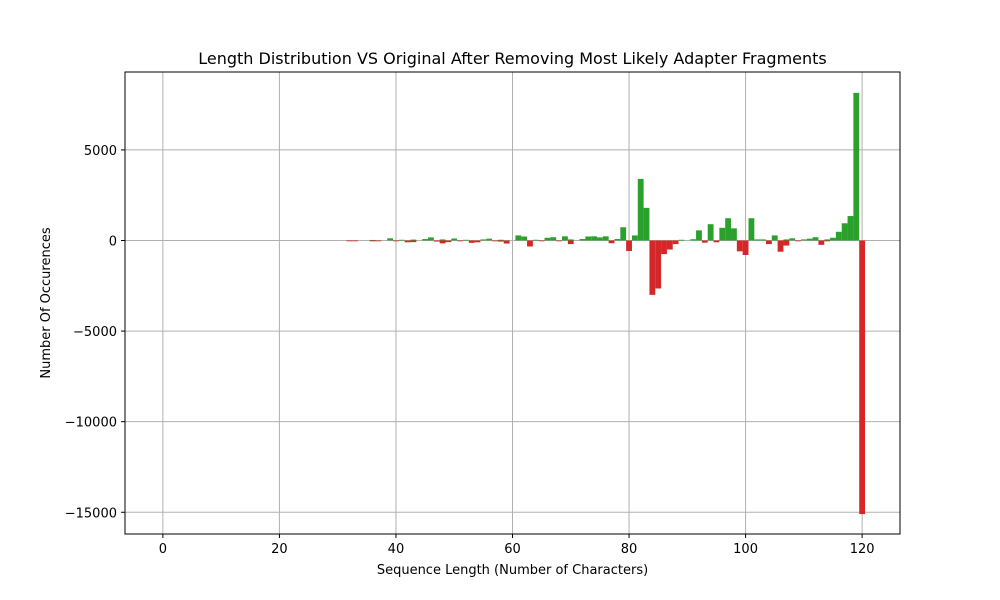 The height and width of the screenshot is (600, 1000). What do you see at coordinates (512, 570) in the screenshot?
I see `x-axis-title: Sequence Length (Number of Characters)` at bounding box center [512, 570].